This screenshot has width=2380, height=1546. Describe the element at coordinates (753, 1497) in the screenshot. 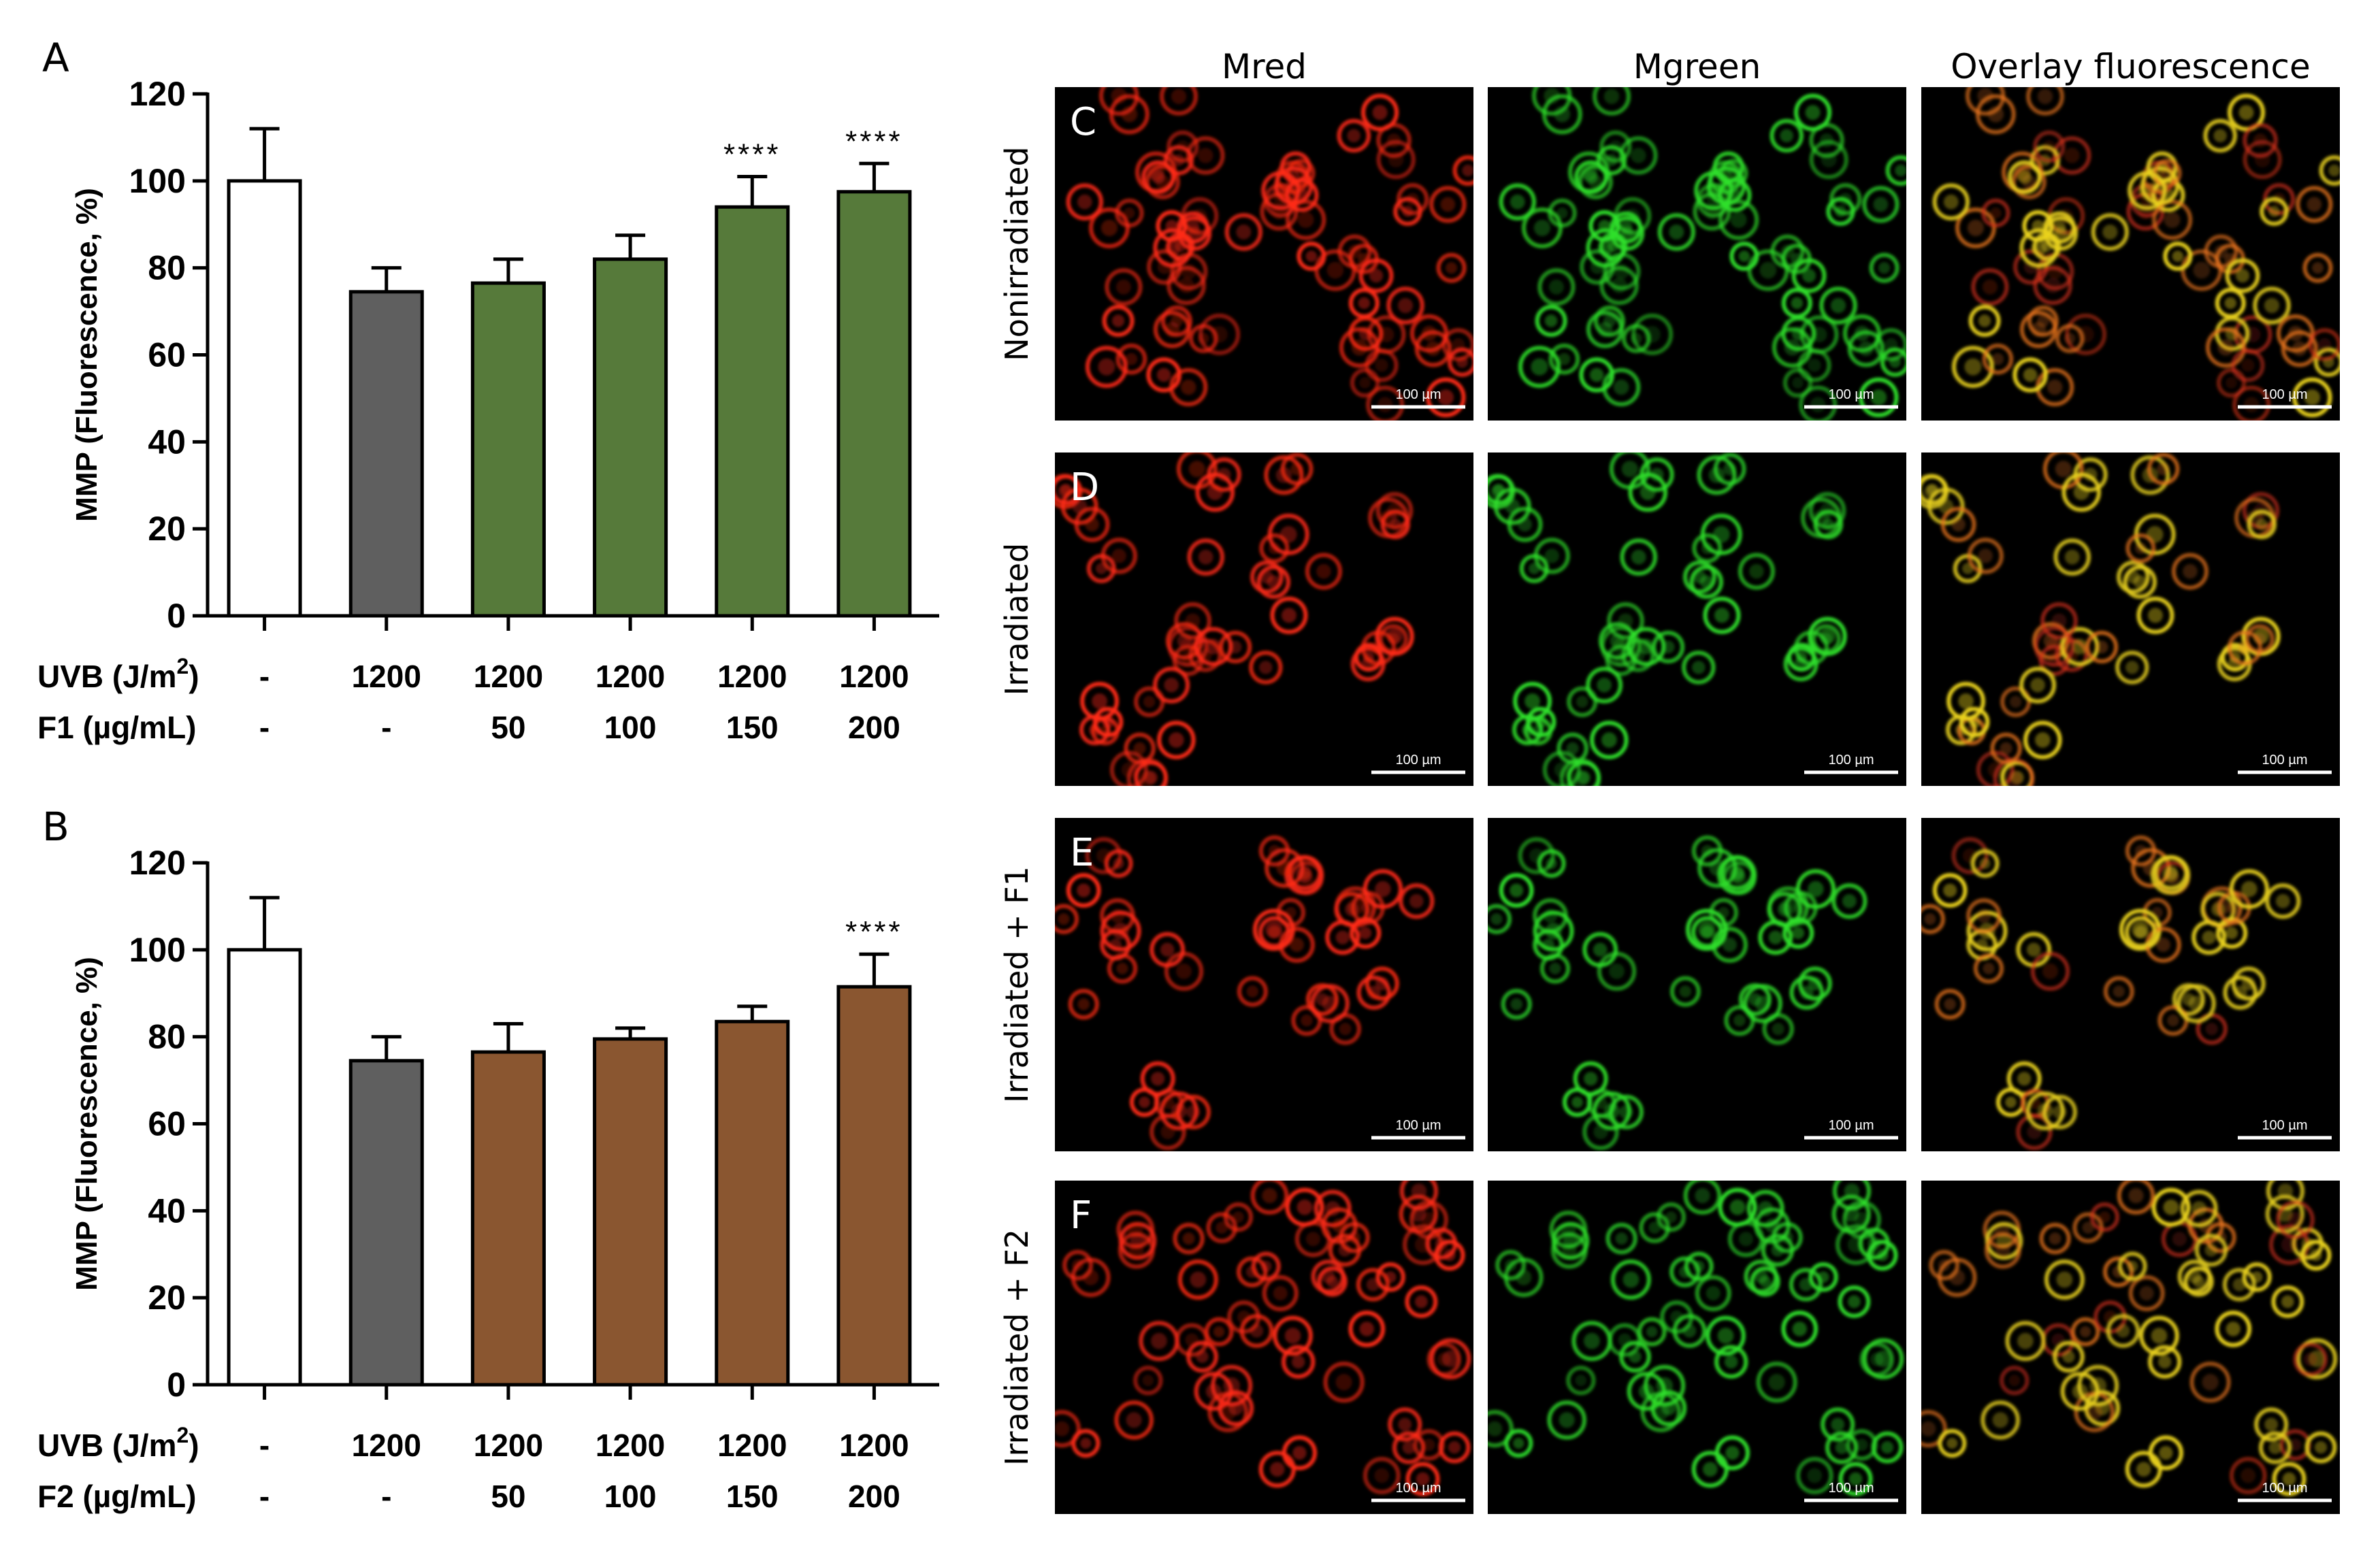

I see `dose-value: 150` at that location.